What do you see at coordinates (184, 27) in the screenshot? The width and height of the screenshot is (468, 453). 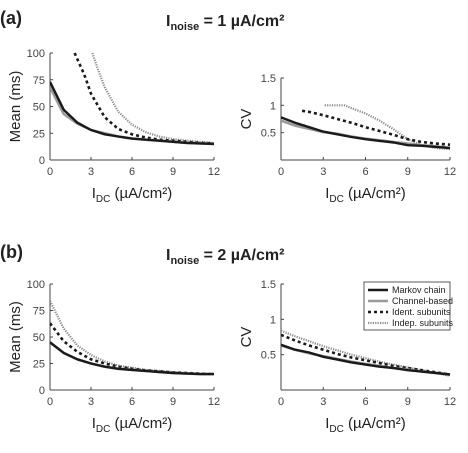 I see `panel-a-title-sub: noise` at bounding box center [184, 27].